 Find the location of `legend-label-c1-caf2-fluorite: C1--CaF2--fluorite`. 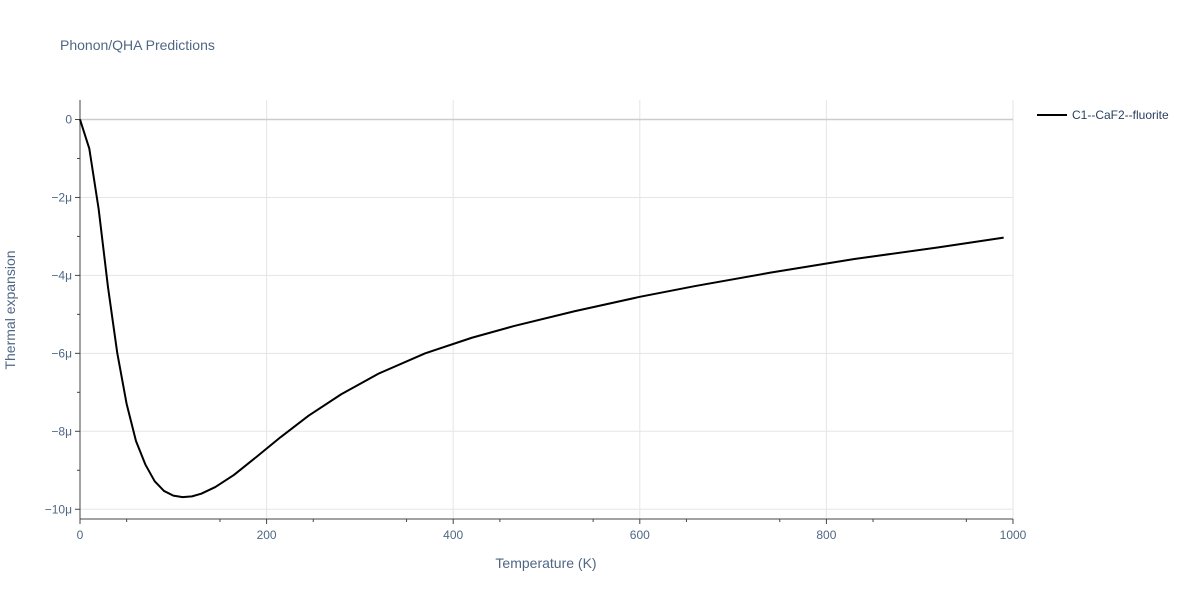

legend-label-c1-caf2-fluorite: C1--CaF2--fluorite is located at coordinates (1120, 115).